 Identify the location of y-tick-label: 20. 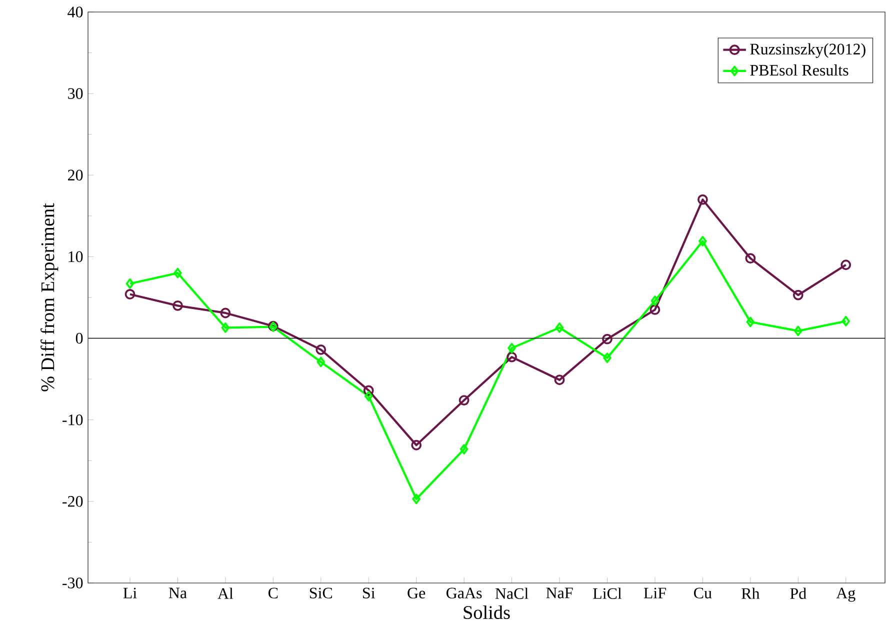
(75, 175).